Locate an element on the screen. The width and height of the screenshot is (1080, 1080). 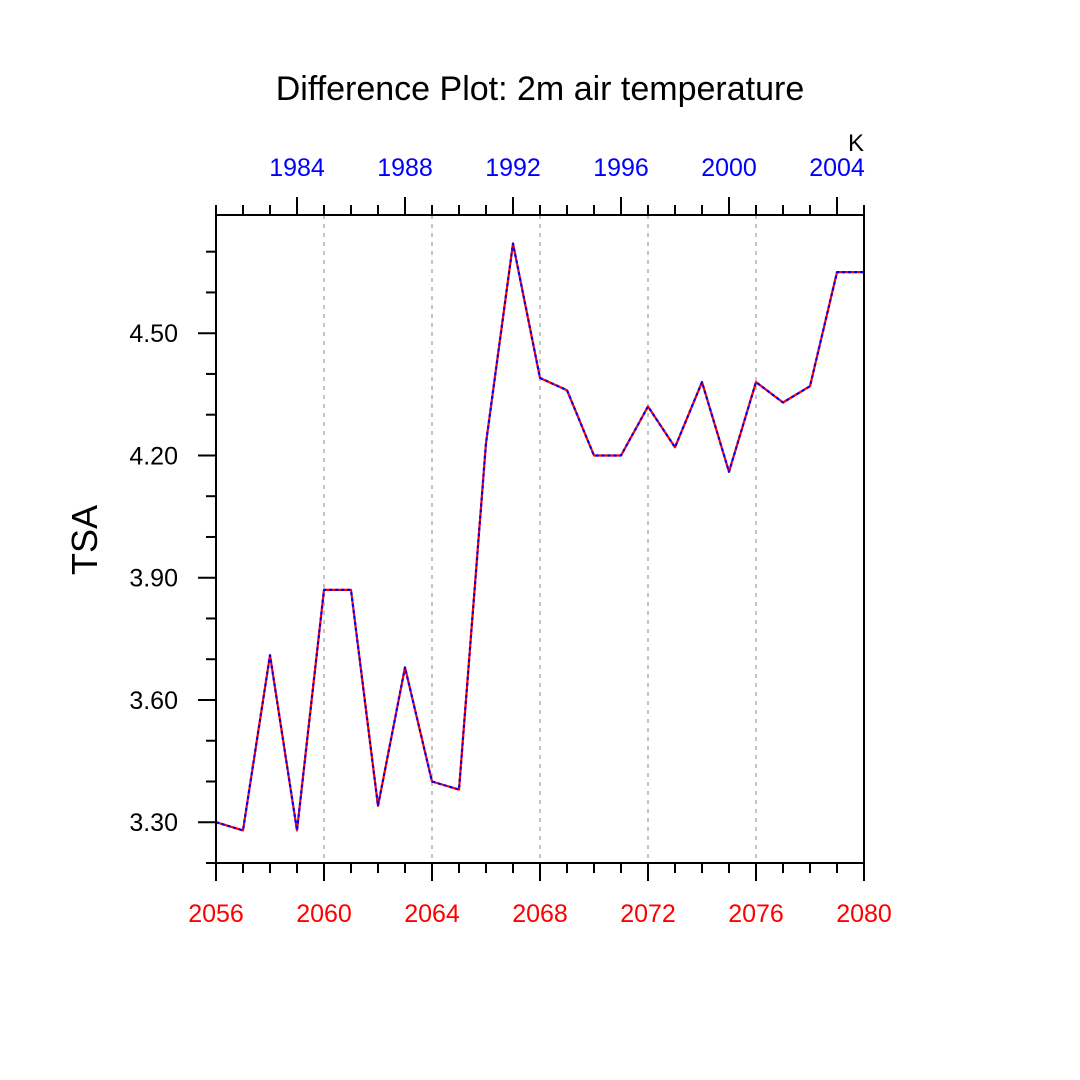
x-top-tick-label: 2004 is located at coordinates (837, 168).